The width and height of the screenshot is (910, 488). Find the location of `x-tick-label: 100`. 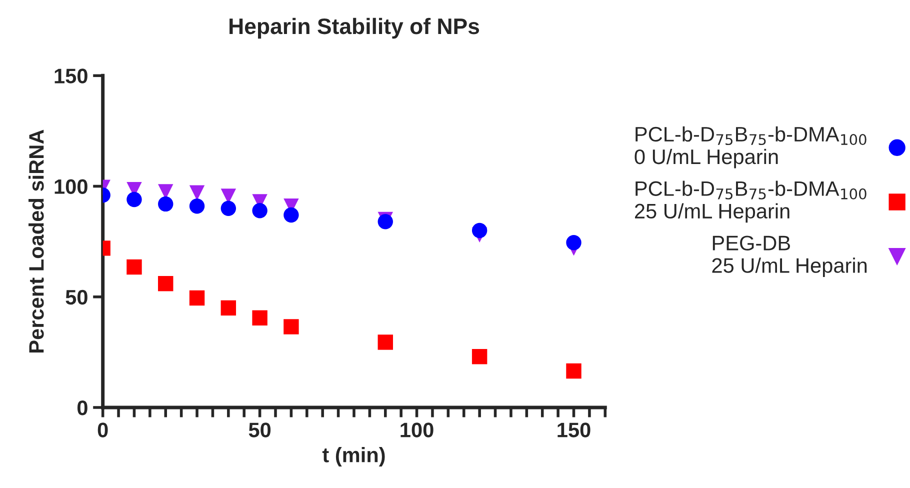

x-tick-label: 100 is located at coordinates (417, 430).